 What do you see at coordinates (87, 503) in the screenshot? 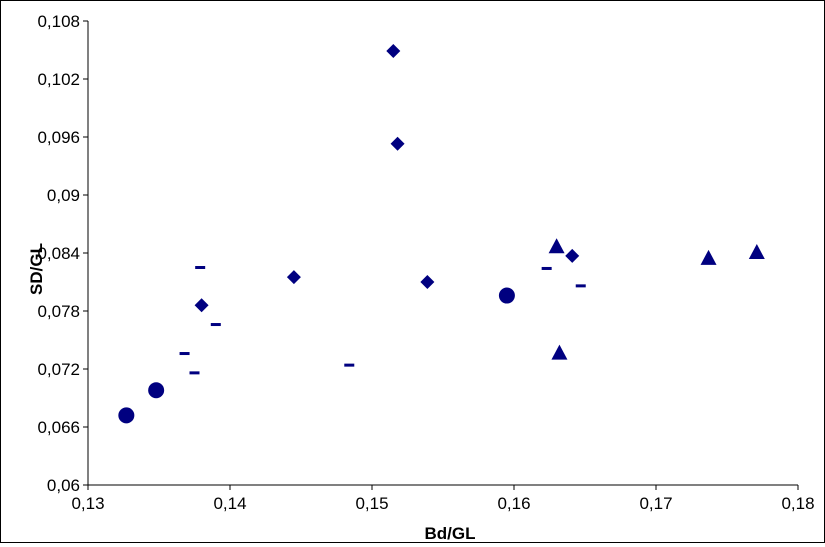
I see `x-tick-label: 0,13` at bounding box center [87, 503].